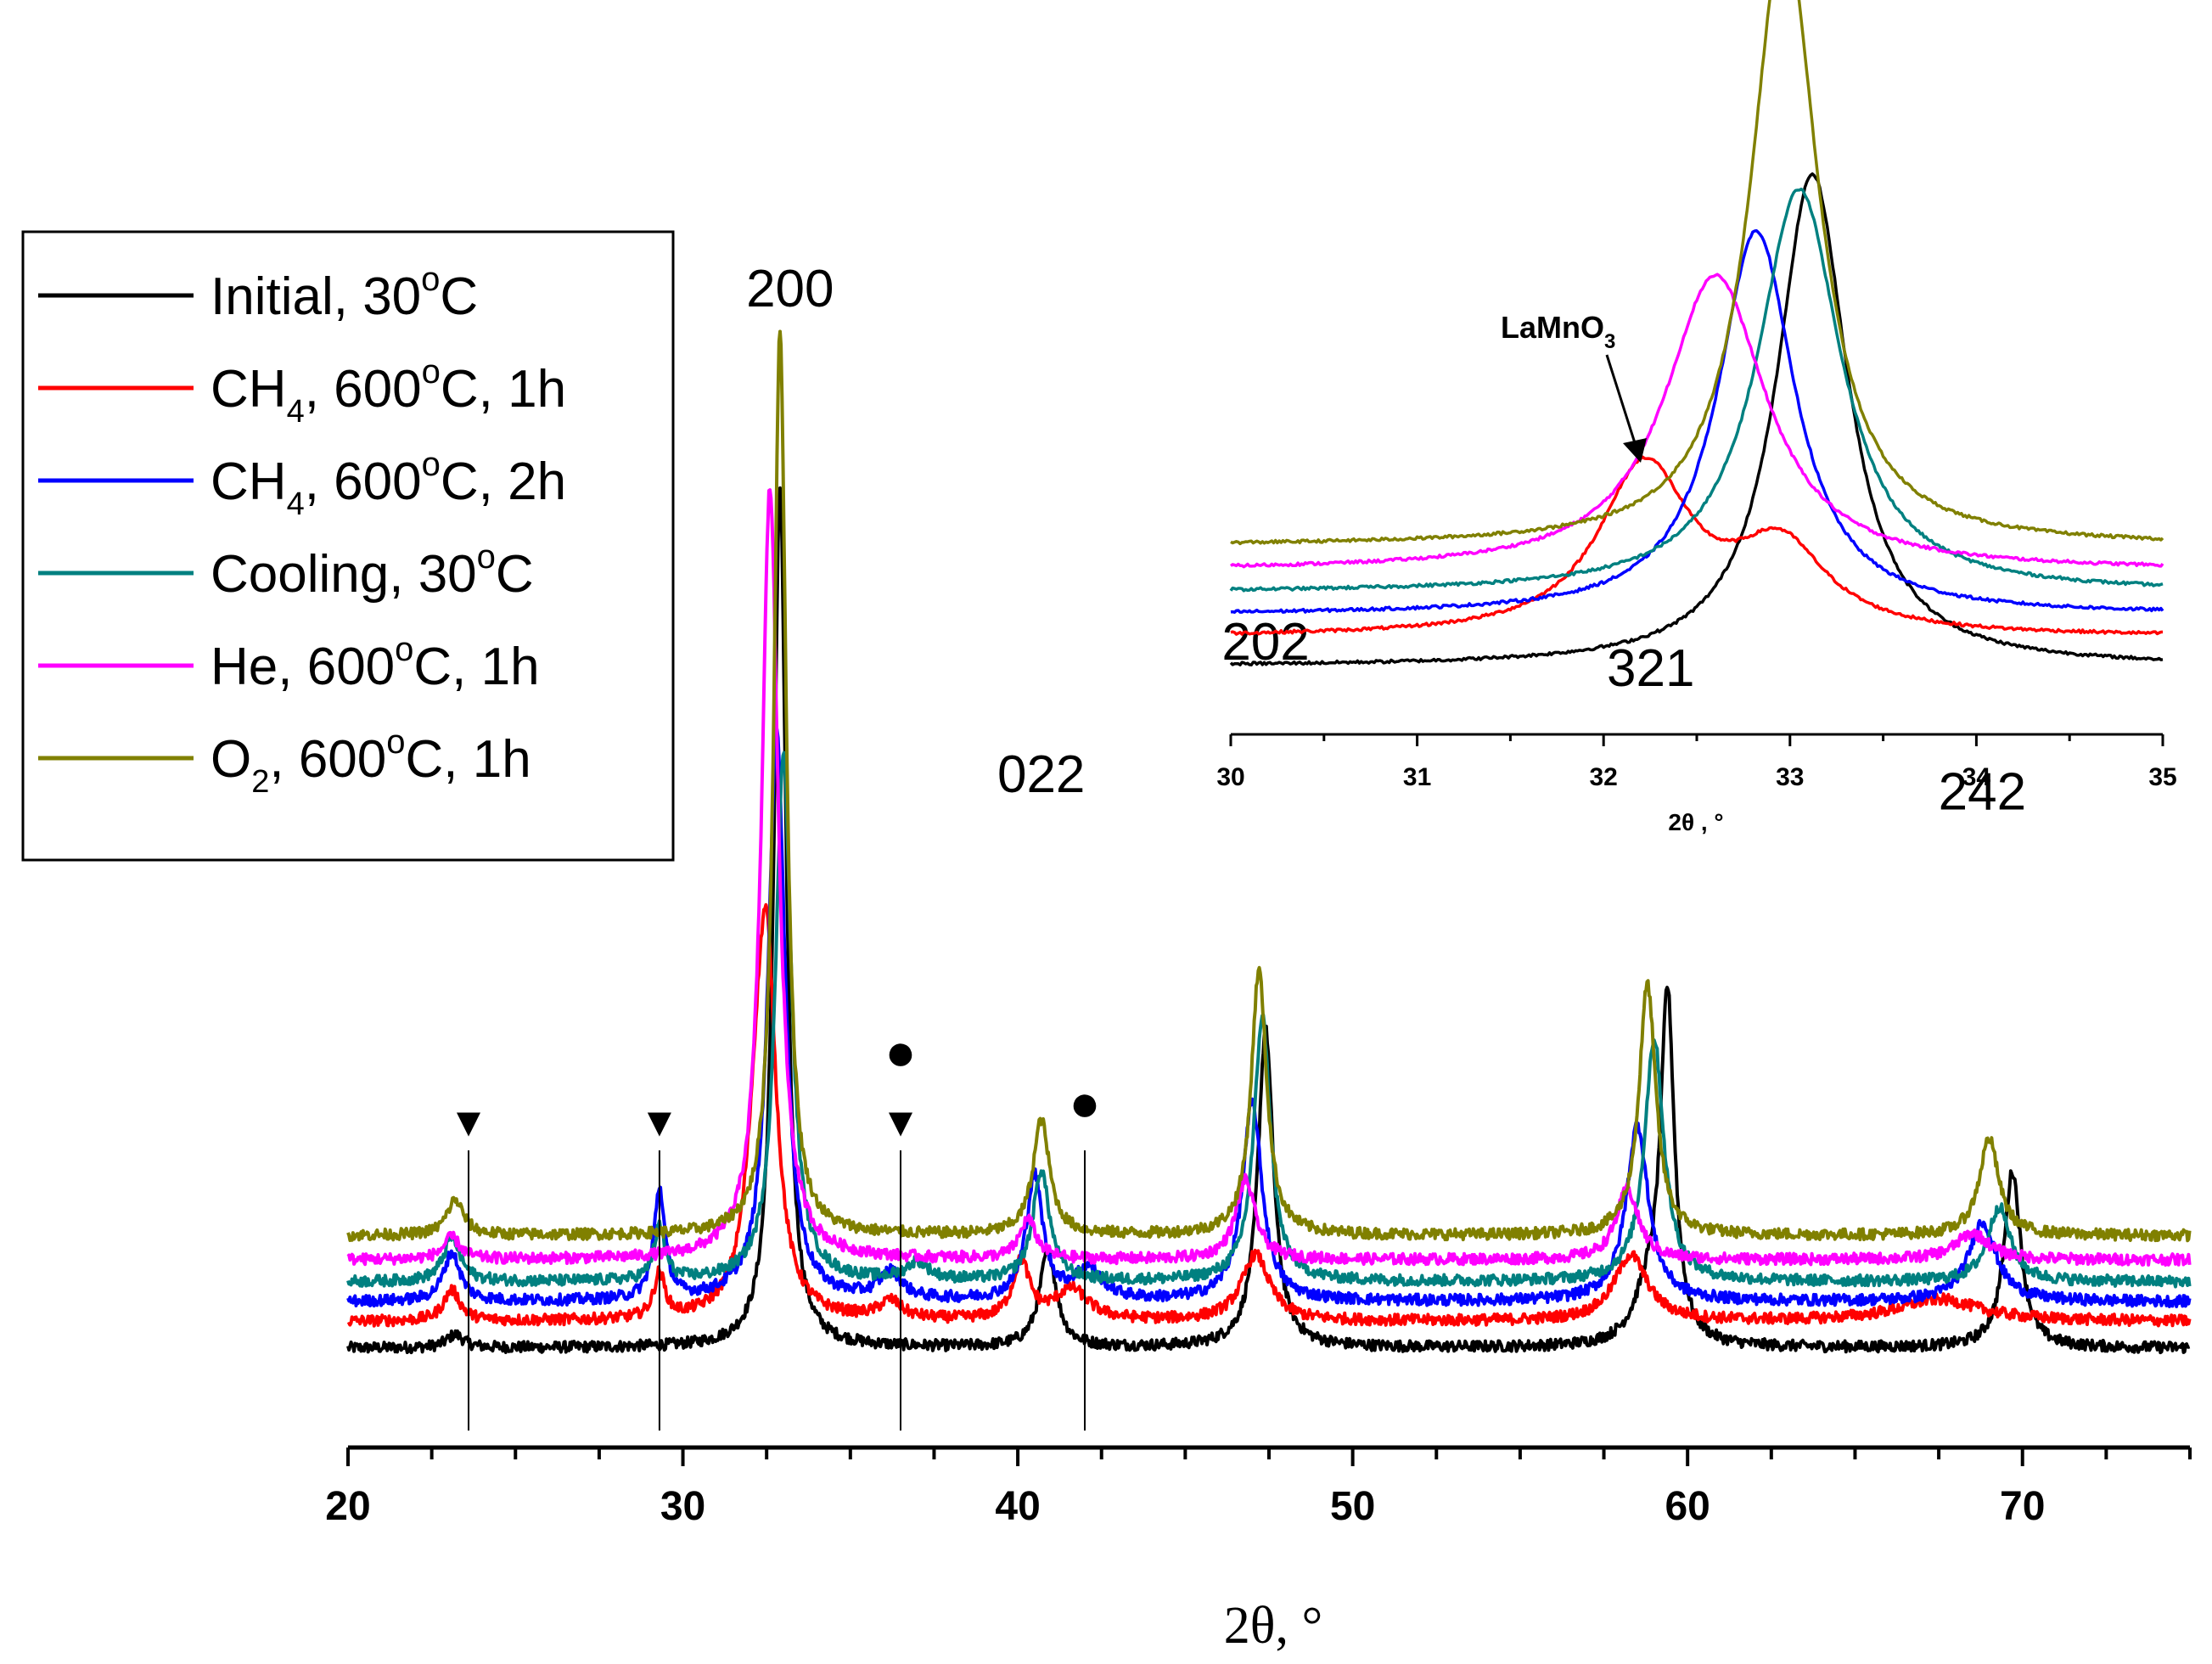 The width and height of the screenshot is (2212, 1664). I want to click on inset-series-line-initial-30-c, so click(1696, 419).